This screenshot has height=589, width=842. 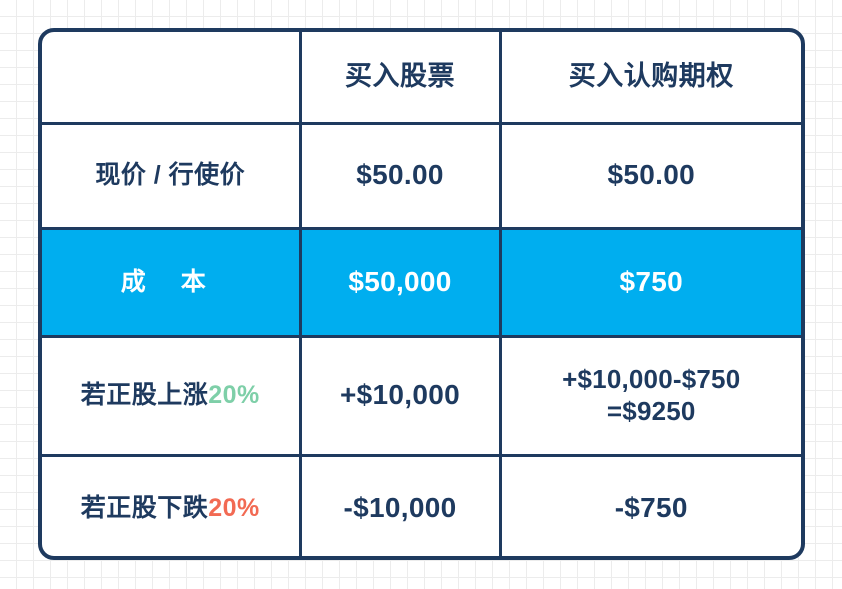 I want to click on cell-rise-option-lines: +$10,000-$750 =$9250, so click(x=652, y=395).